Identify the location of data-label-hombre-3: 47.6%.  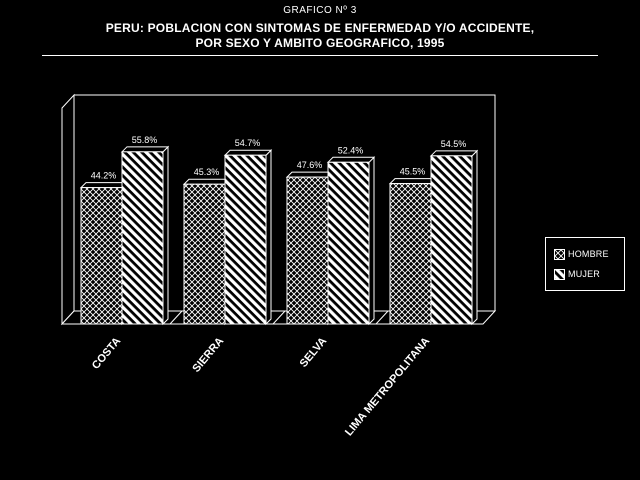
(310, 165).